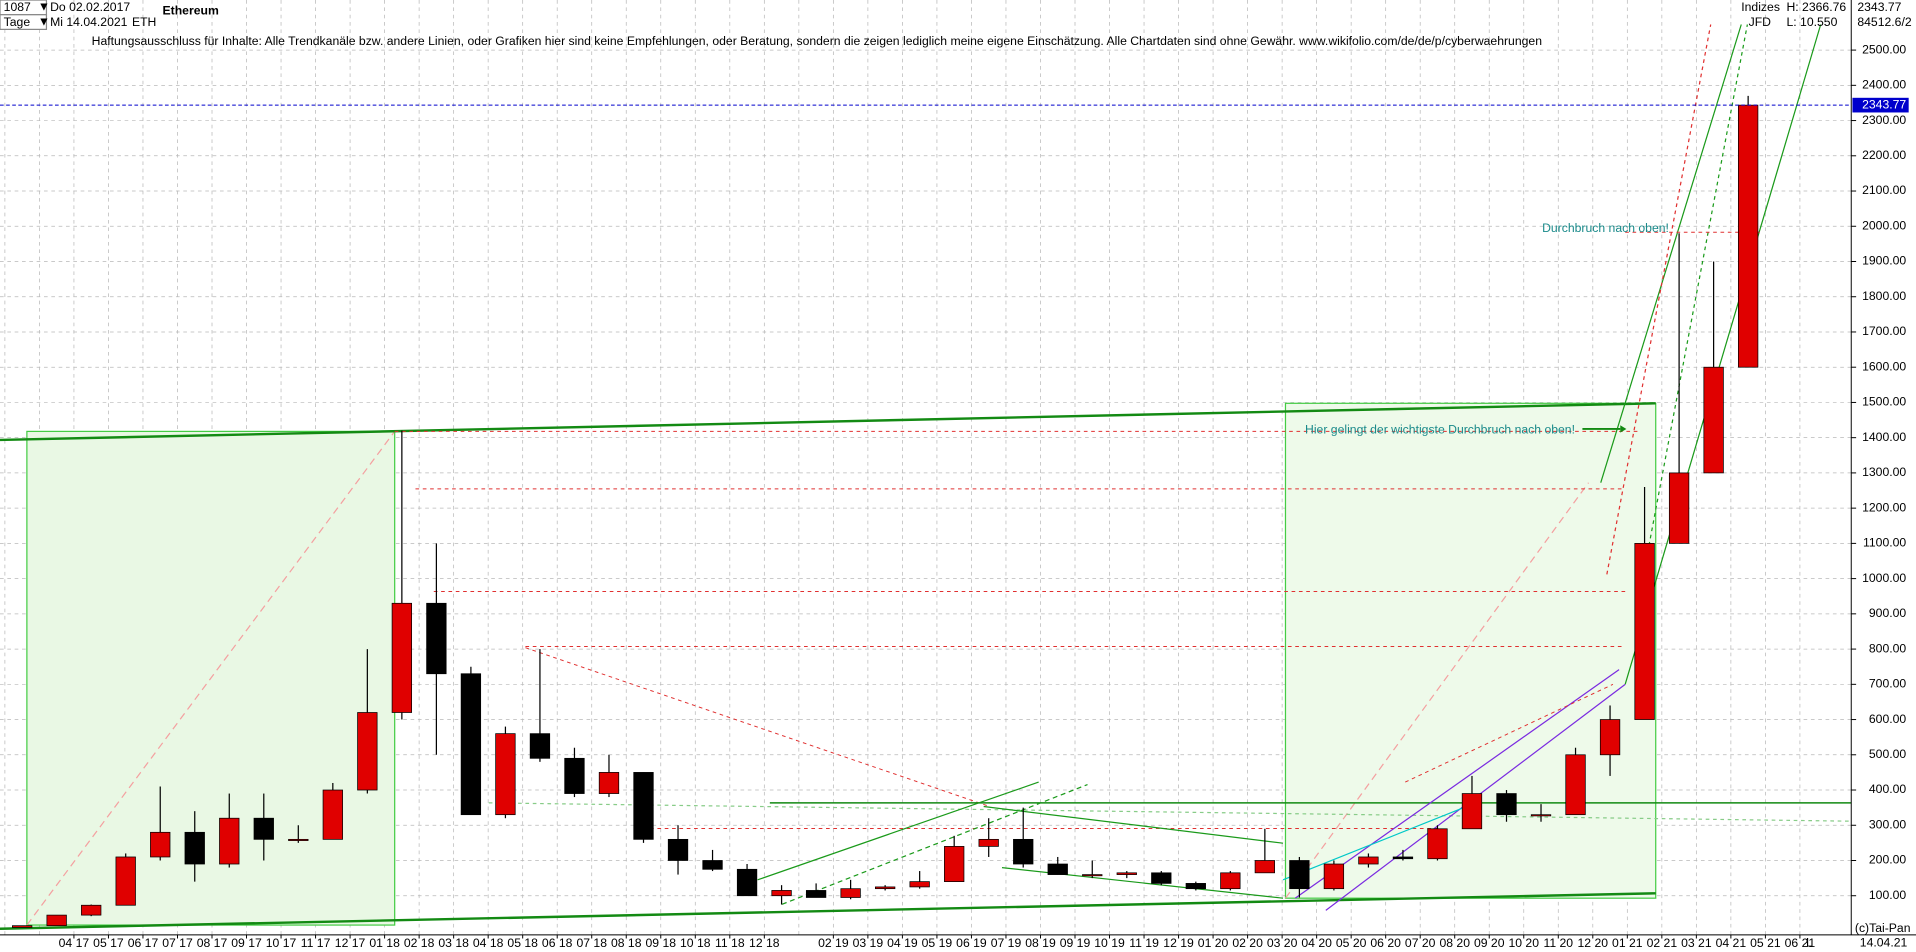 The width and height of the screenshot is (1916, 952). Describe the element at coordinates (1809, 943) in the screenshot. I see `scale-mode: L` at that location.